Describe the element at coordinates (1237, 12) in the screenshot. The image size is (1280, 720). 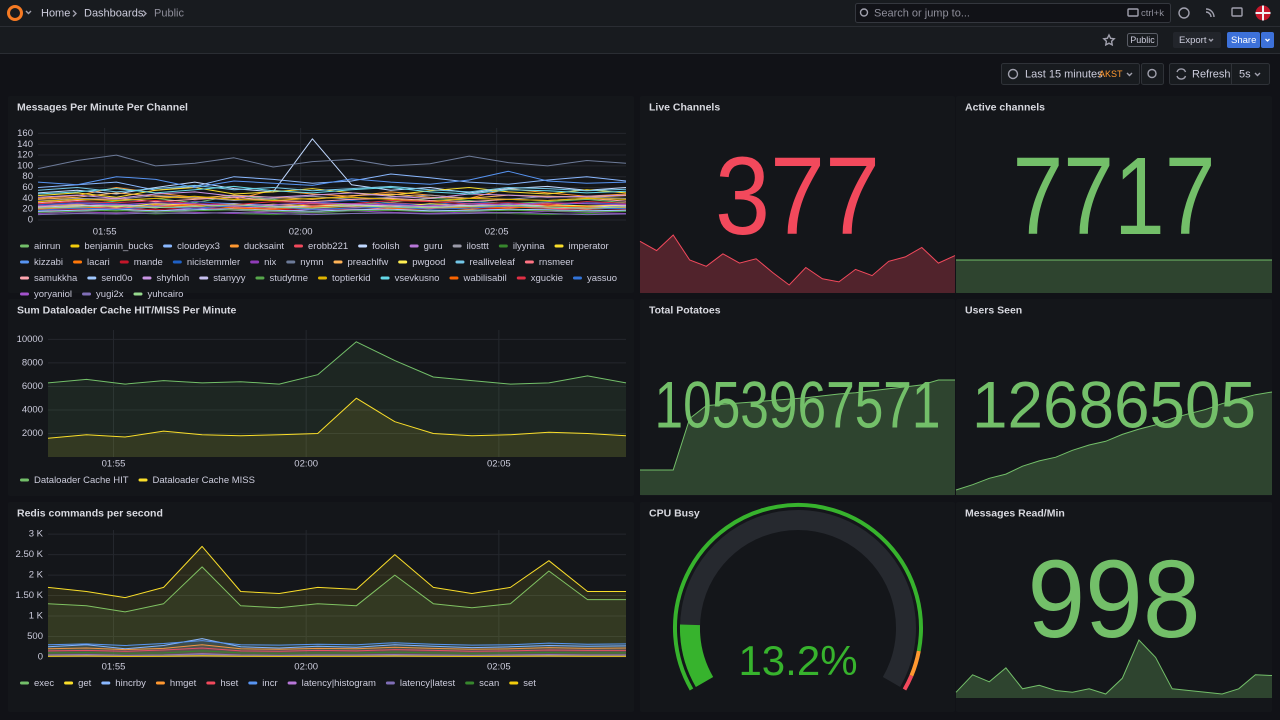
I see `tv-icon` at that location.